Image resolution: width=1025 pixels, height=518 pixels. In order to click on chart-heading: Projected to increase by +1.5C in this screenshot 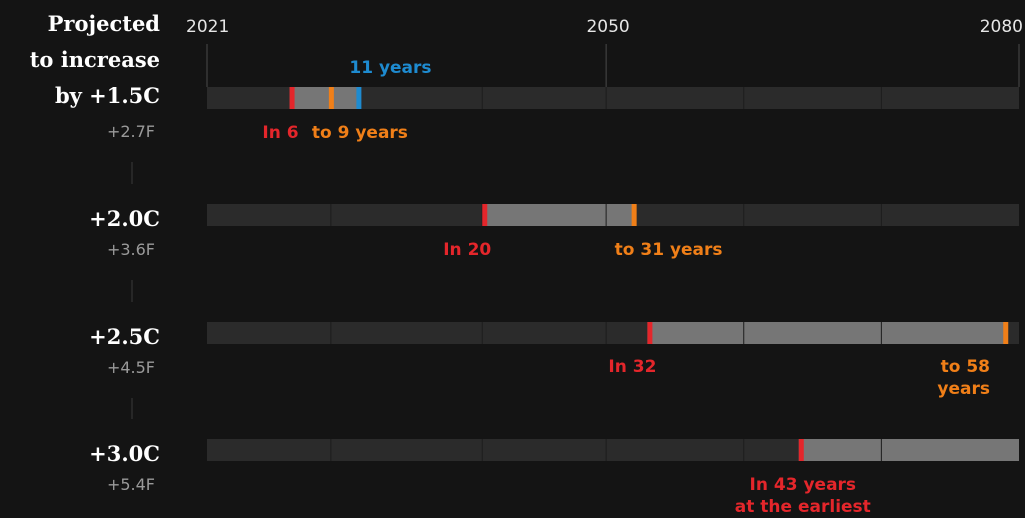, I will do `click(95, 59)`.